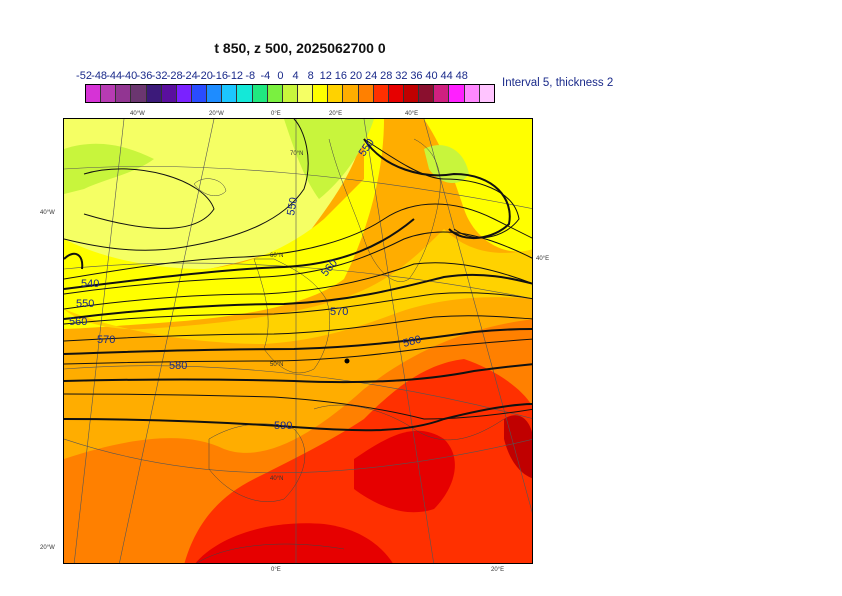 Image resolution: width=842 pixels, height=596 pixels. Describe the element at coordinates (277, 479) in the screenshot. I see `lat-label: 40°N` at that location.